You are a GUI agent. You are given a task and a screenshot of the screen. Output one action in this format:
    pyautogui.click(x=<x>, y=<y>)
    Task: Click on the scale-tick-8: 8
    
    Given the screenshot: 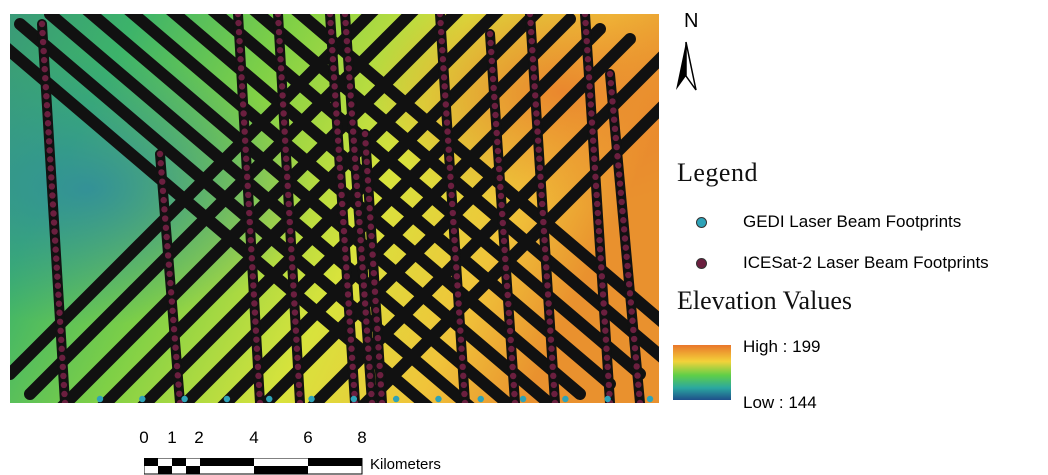 What is the action you would take?
    pyautogui.click(x=362, y=437)
    